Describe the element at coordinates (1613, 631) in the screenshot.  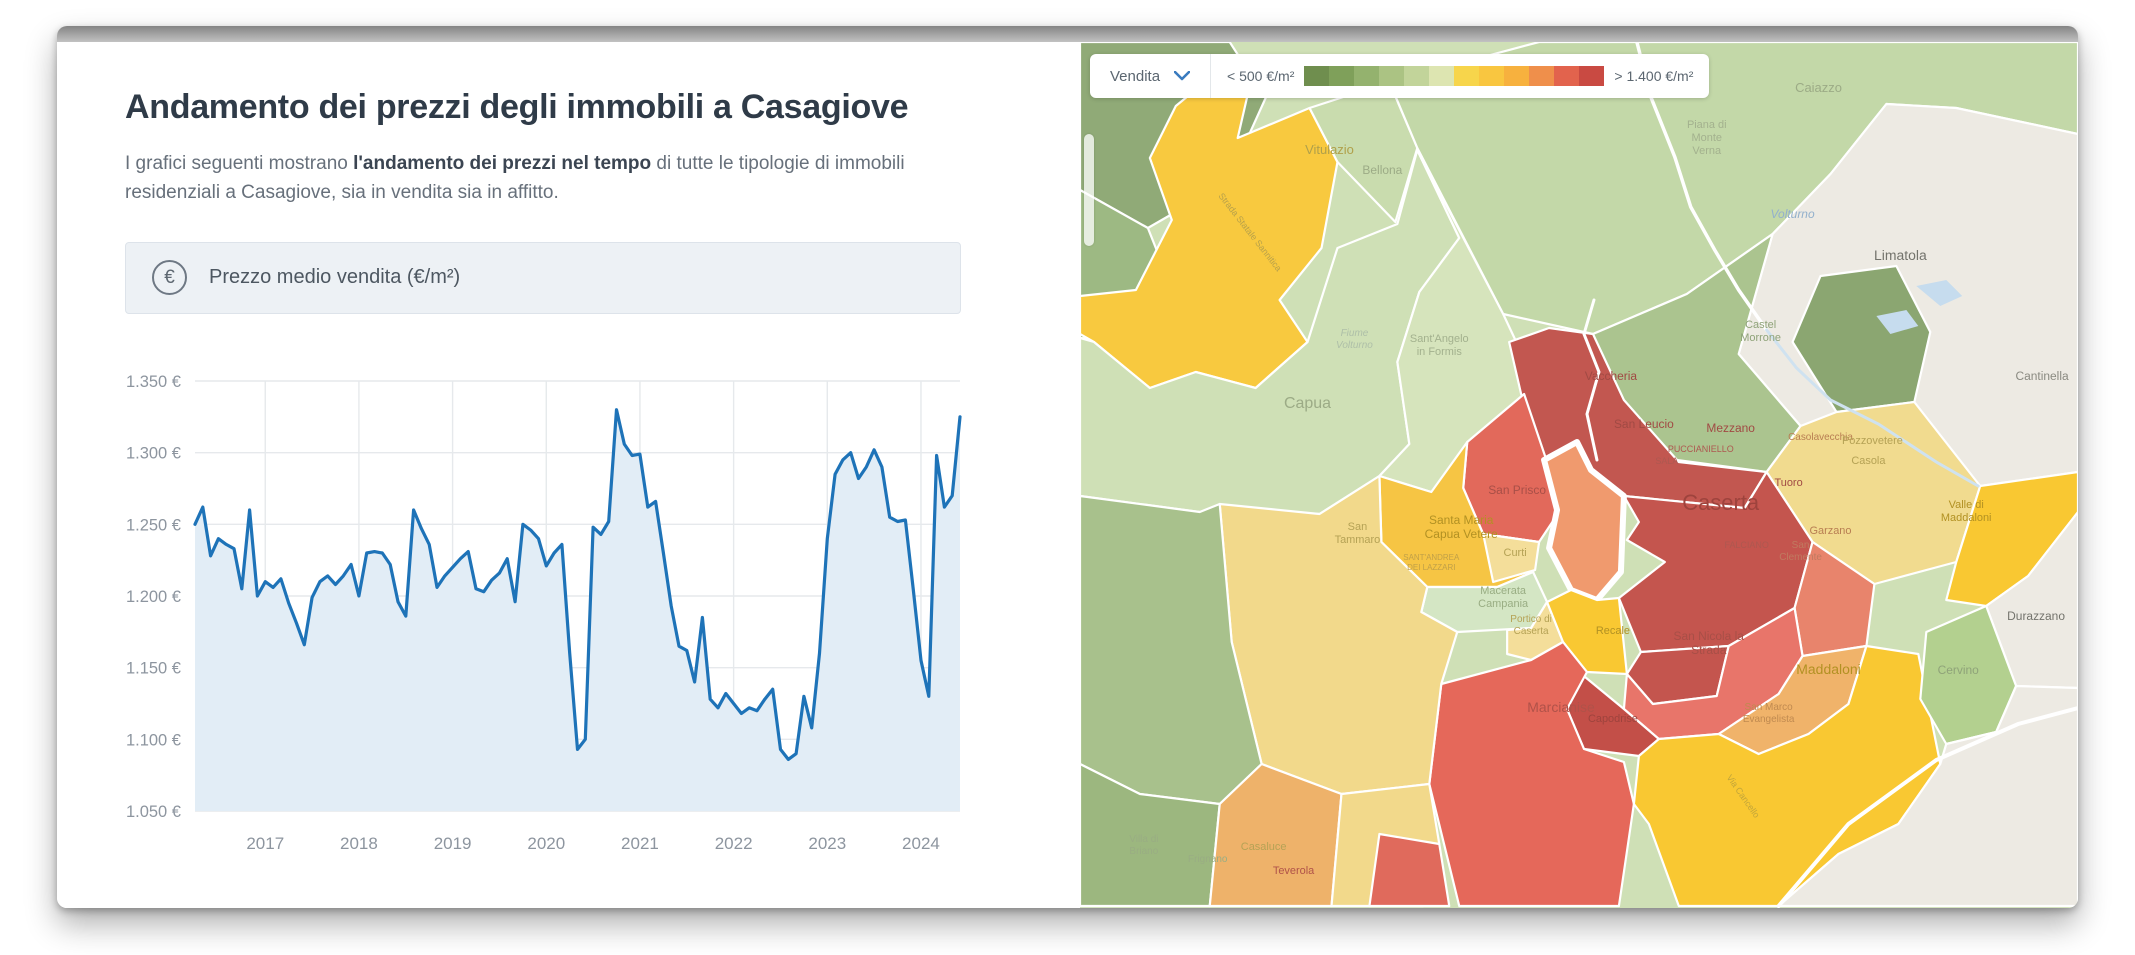
I see `map-label: Recale` at that location.